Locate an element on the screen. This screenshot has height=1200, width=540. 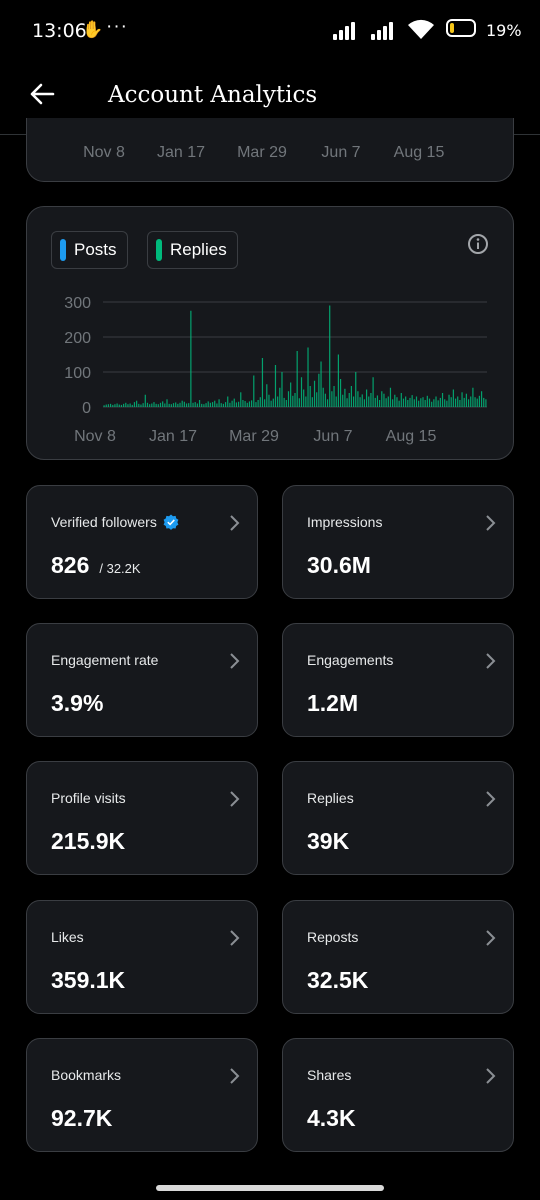
y-tick-label: 200 is located at coordinates (77, 338).